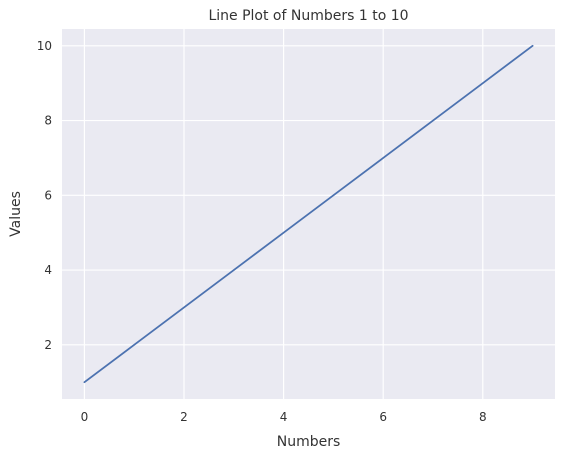  Describe the element at coordinates (309, 442) in the screenshot. I see `x-axis-label: Numbers` at that location.